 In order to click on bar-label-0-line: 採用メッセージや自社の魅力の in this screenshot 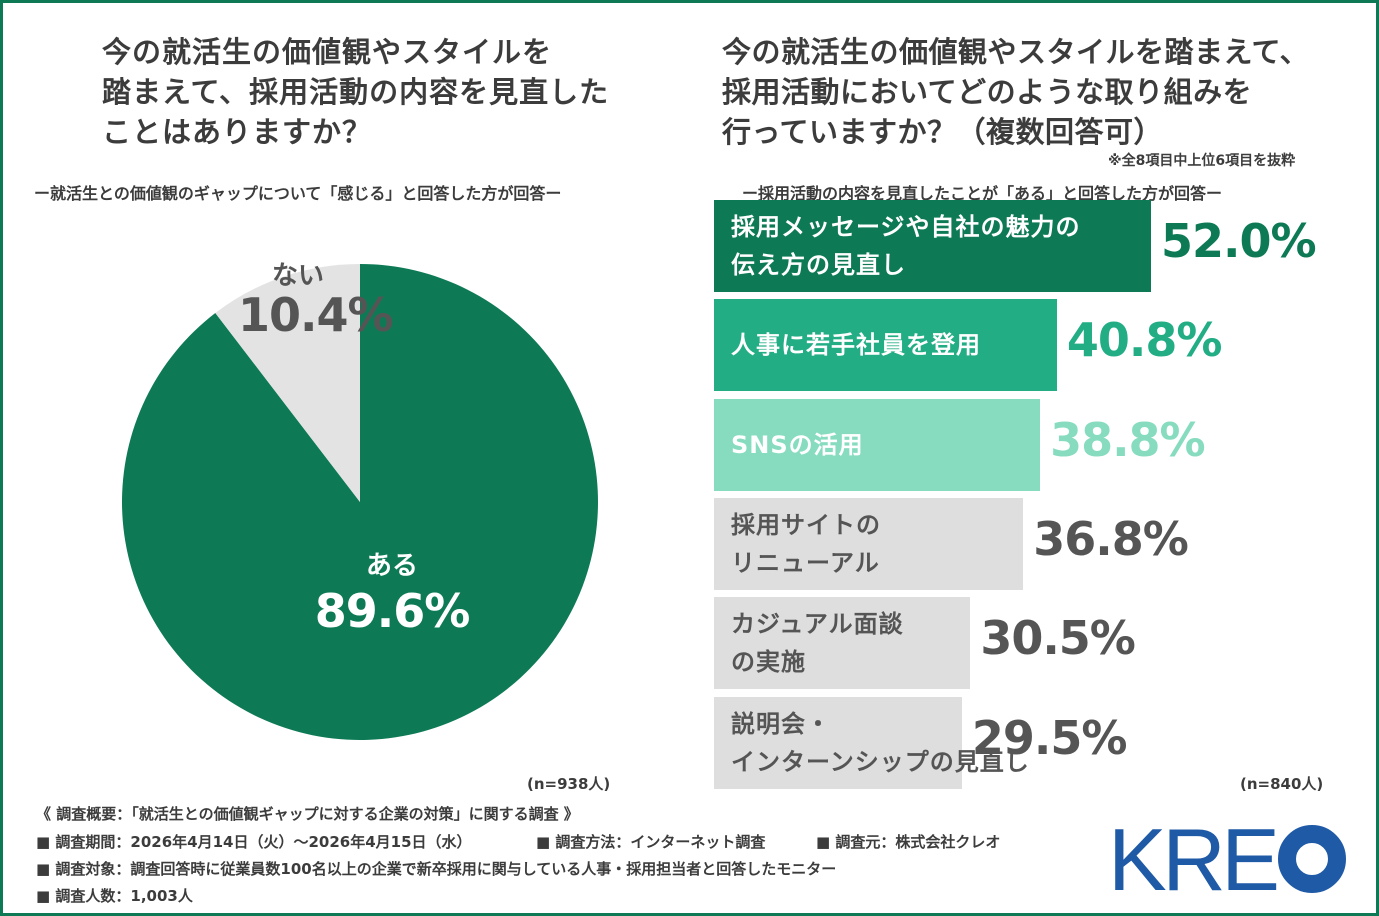, I will do `click(906, 227)`.